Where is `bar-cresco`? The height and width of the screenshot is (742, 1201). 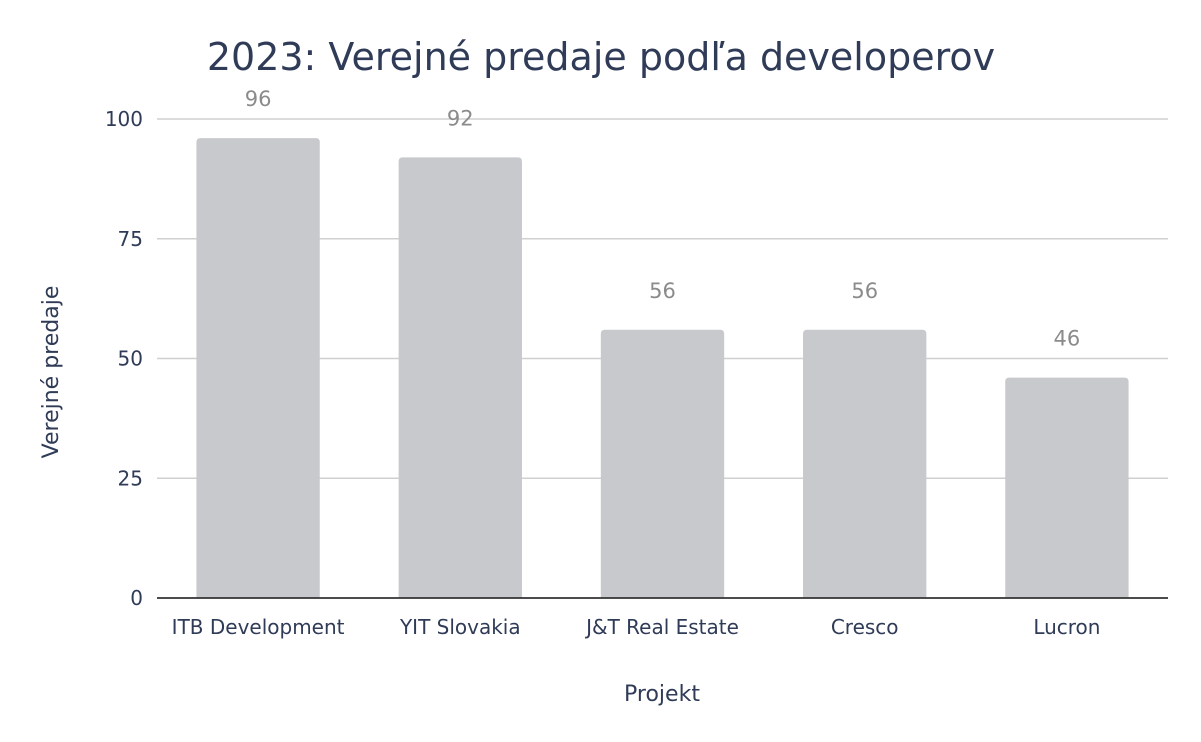 bar-cresco is located at coordinates (865, 463).